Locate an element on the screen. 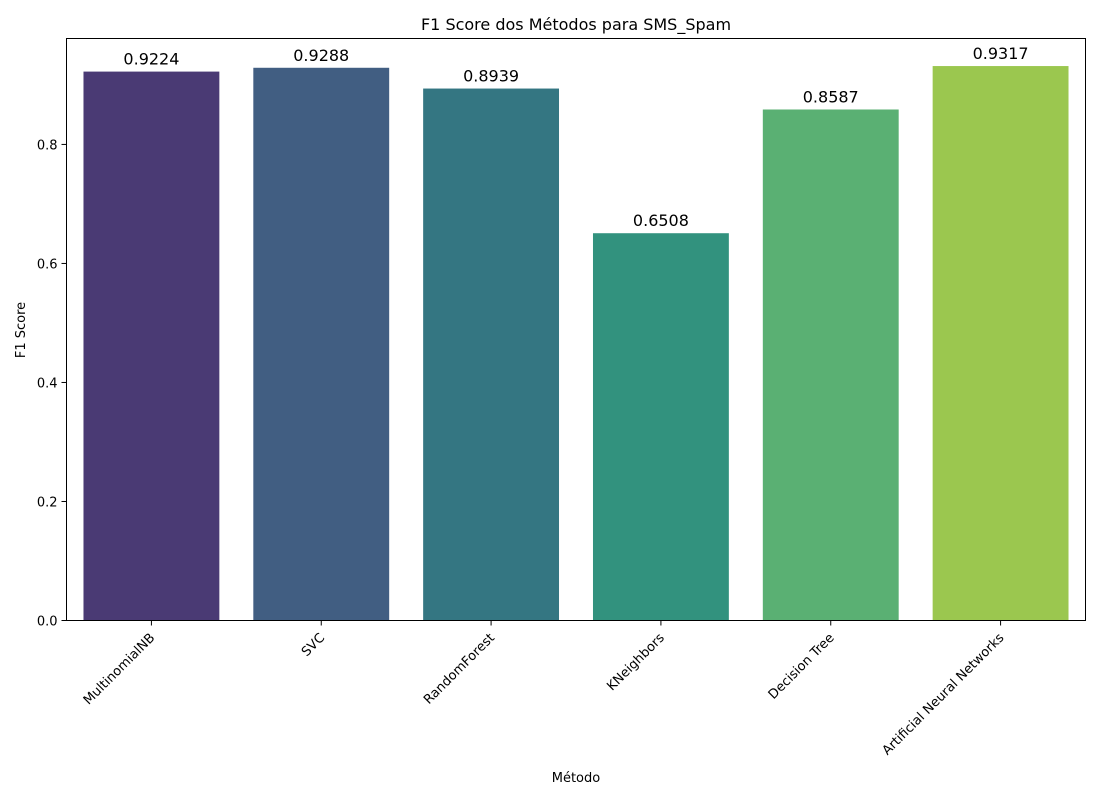 The height and width of the screenshot is (800, 1100). y-tick-label: 0.2 is located at coordinates (47, 502).